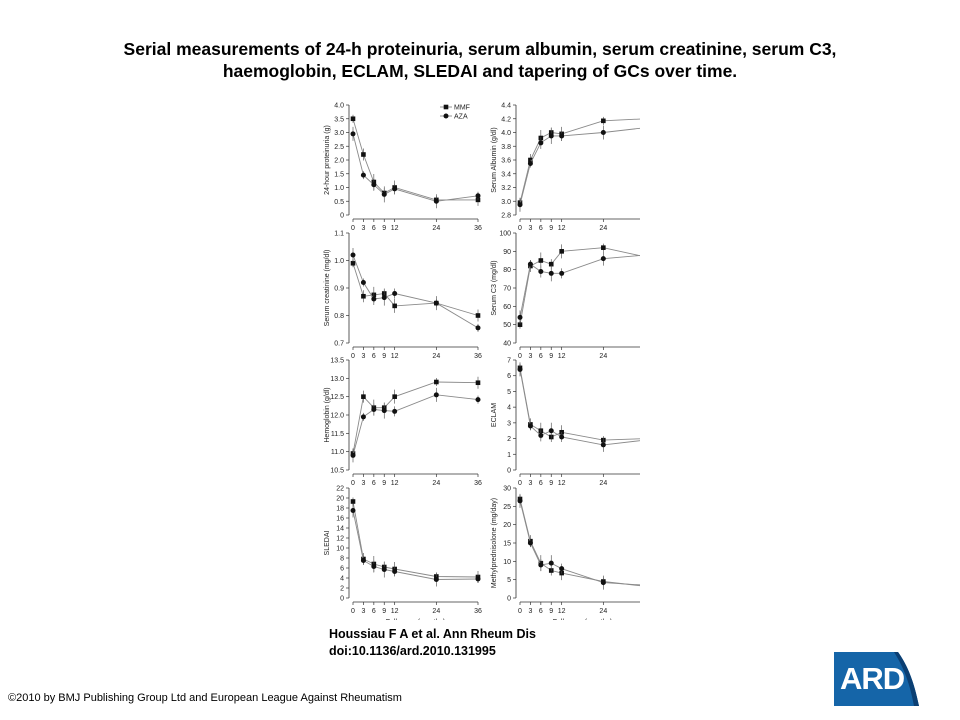 Image resolution: width=960 pixels, height=720 pixels. I want to click on y-axis-label: Serum C3 (mg/dl), so click(494, 287).